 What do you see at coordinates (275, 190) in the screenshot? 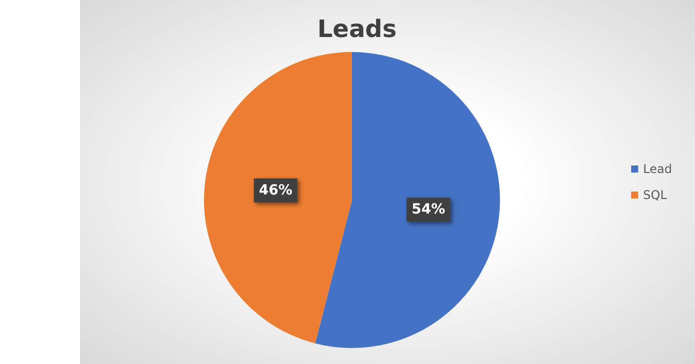
I see `data-label: 46%` at bounding box center [275, 190].